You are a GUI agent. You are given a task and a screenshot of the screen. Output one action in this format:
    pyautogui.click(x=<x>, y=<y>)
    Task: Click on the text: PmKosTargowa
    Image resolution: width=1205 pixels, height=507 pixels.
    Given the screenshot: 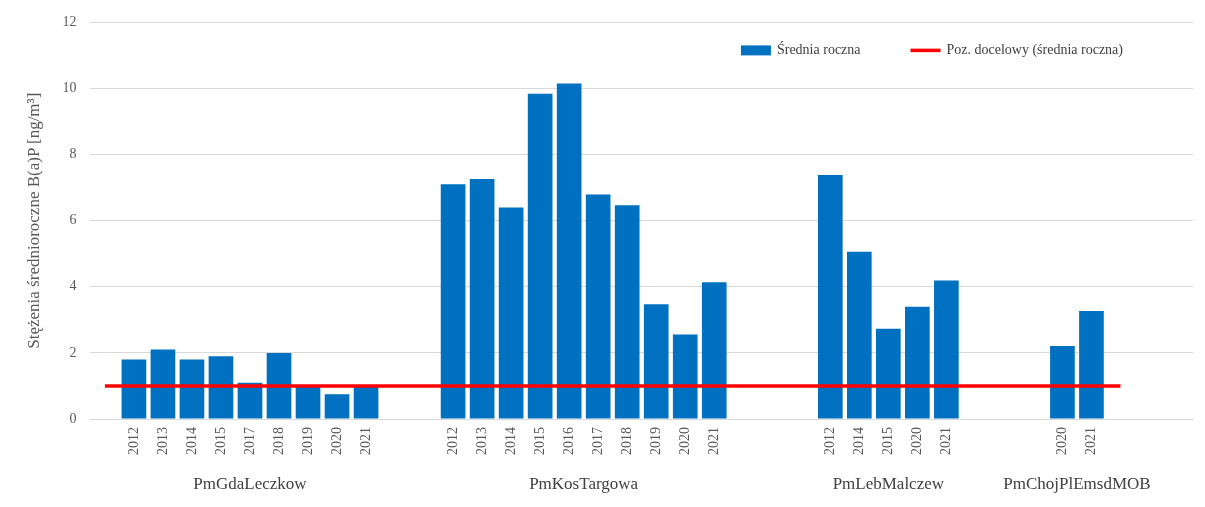 What is the action you would take?
    pyautogui.click(x=584, y=484)
    